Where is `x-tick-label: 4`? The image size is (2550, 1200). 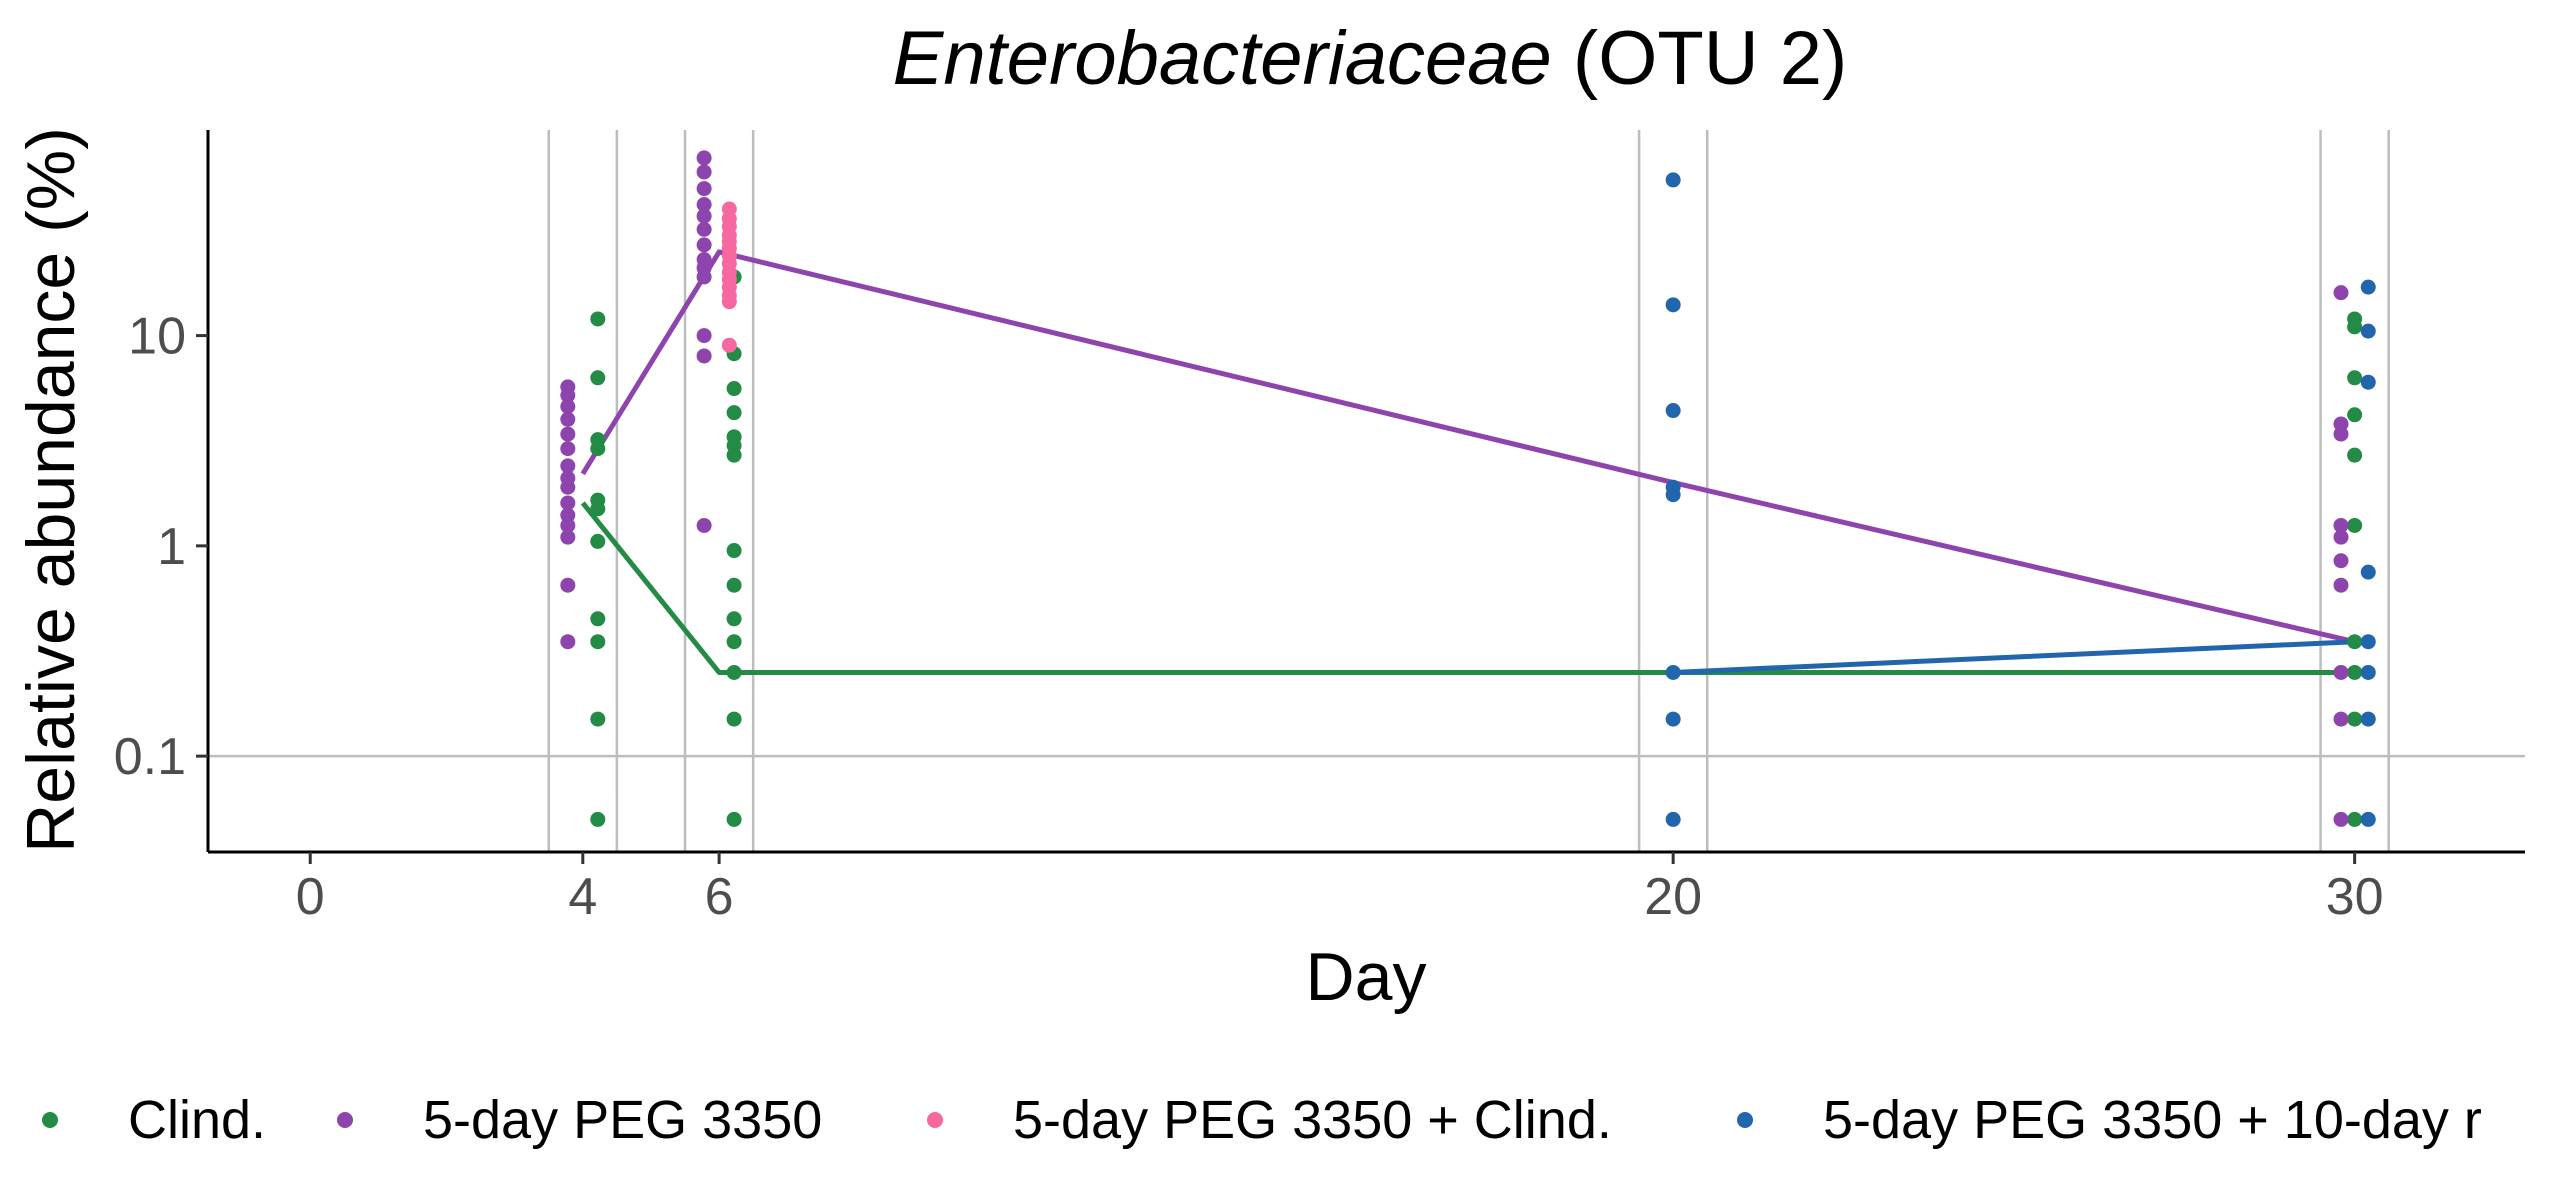 x-tick-label: 4 is located at coordinates (582, 897).